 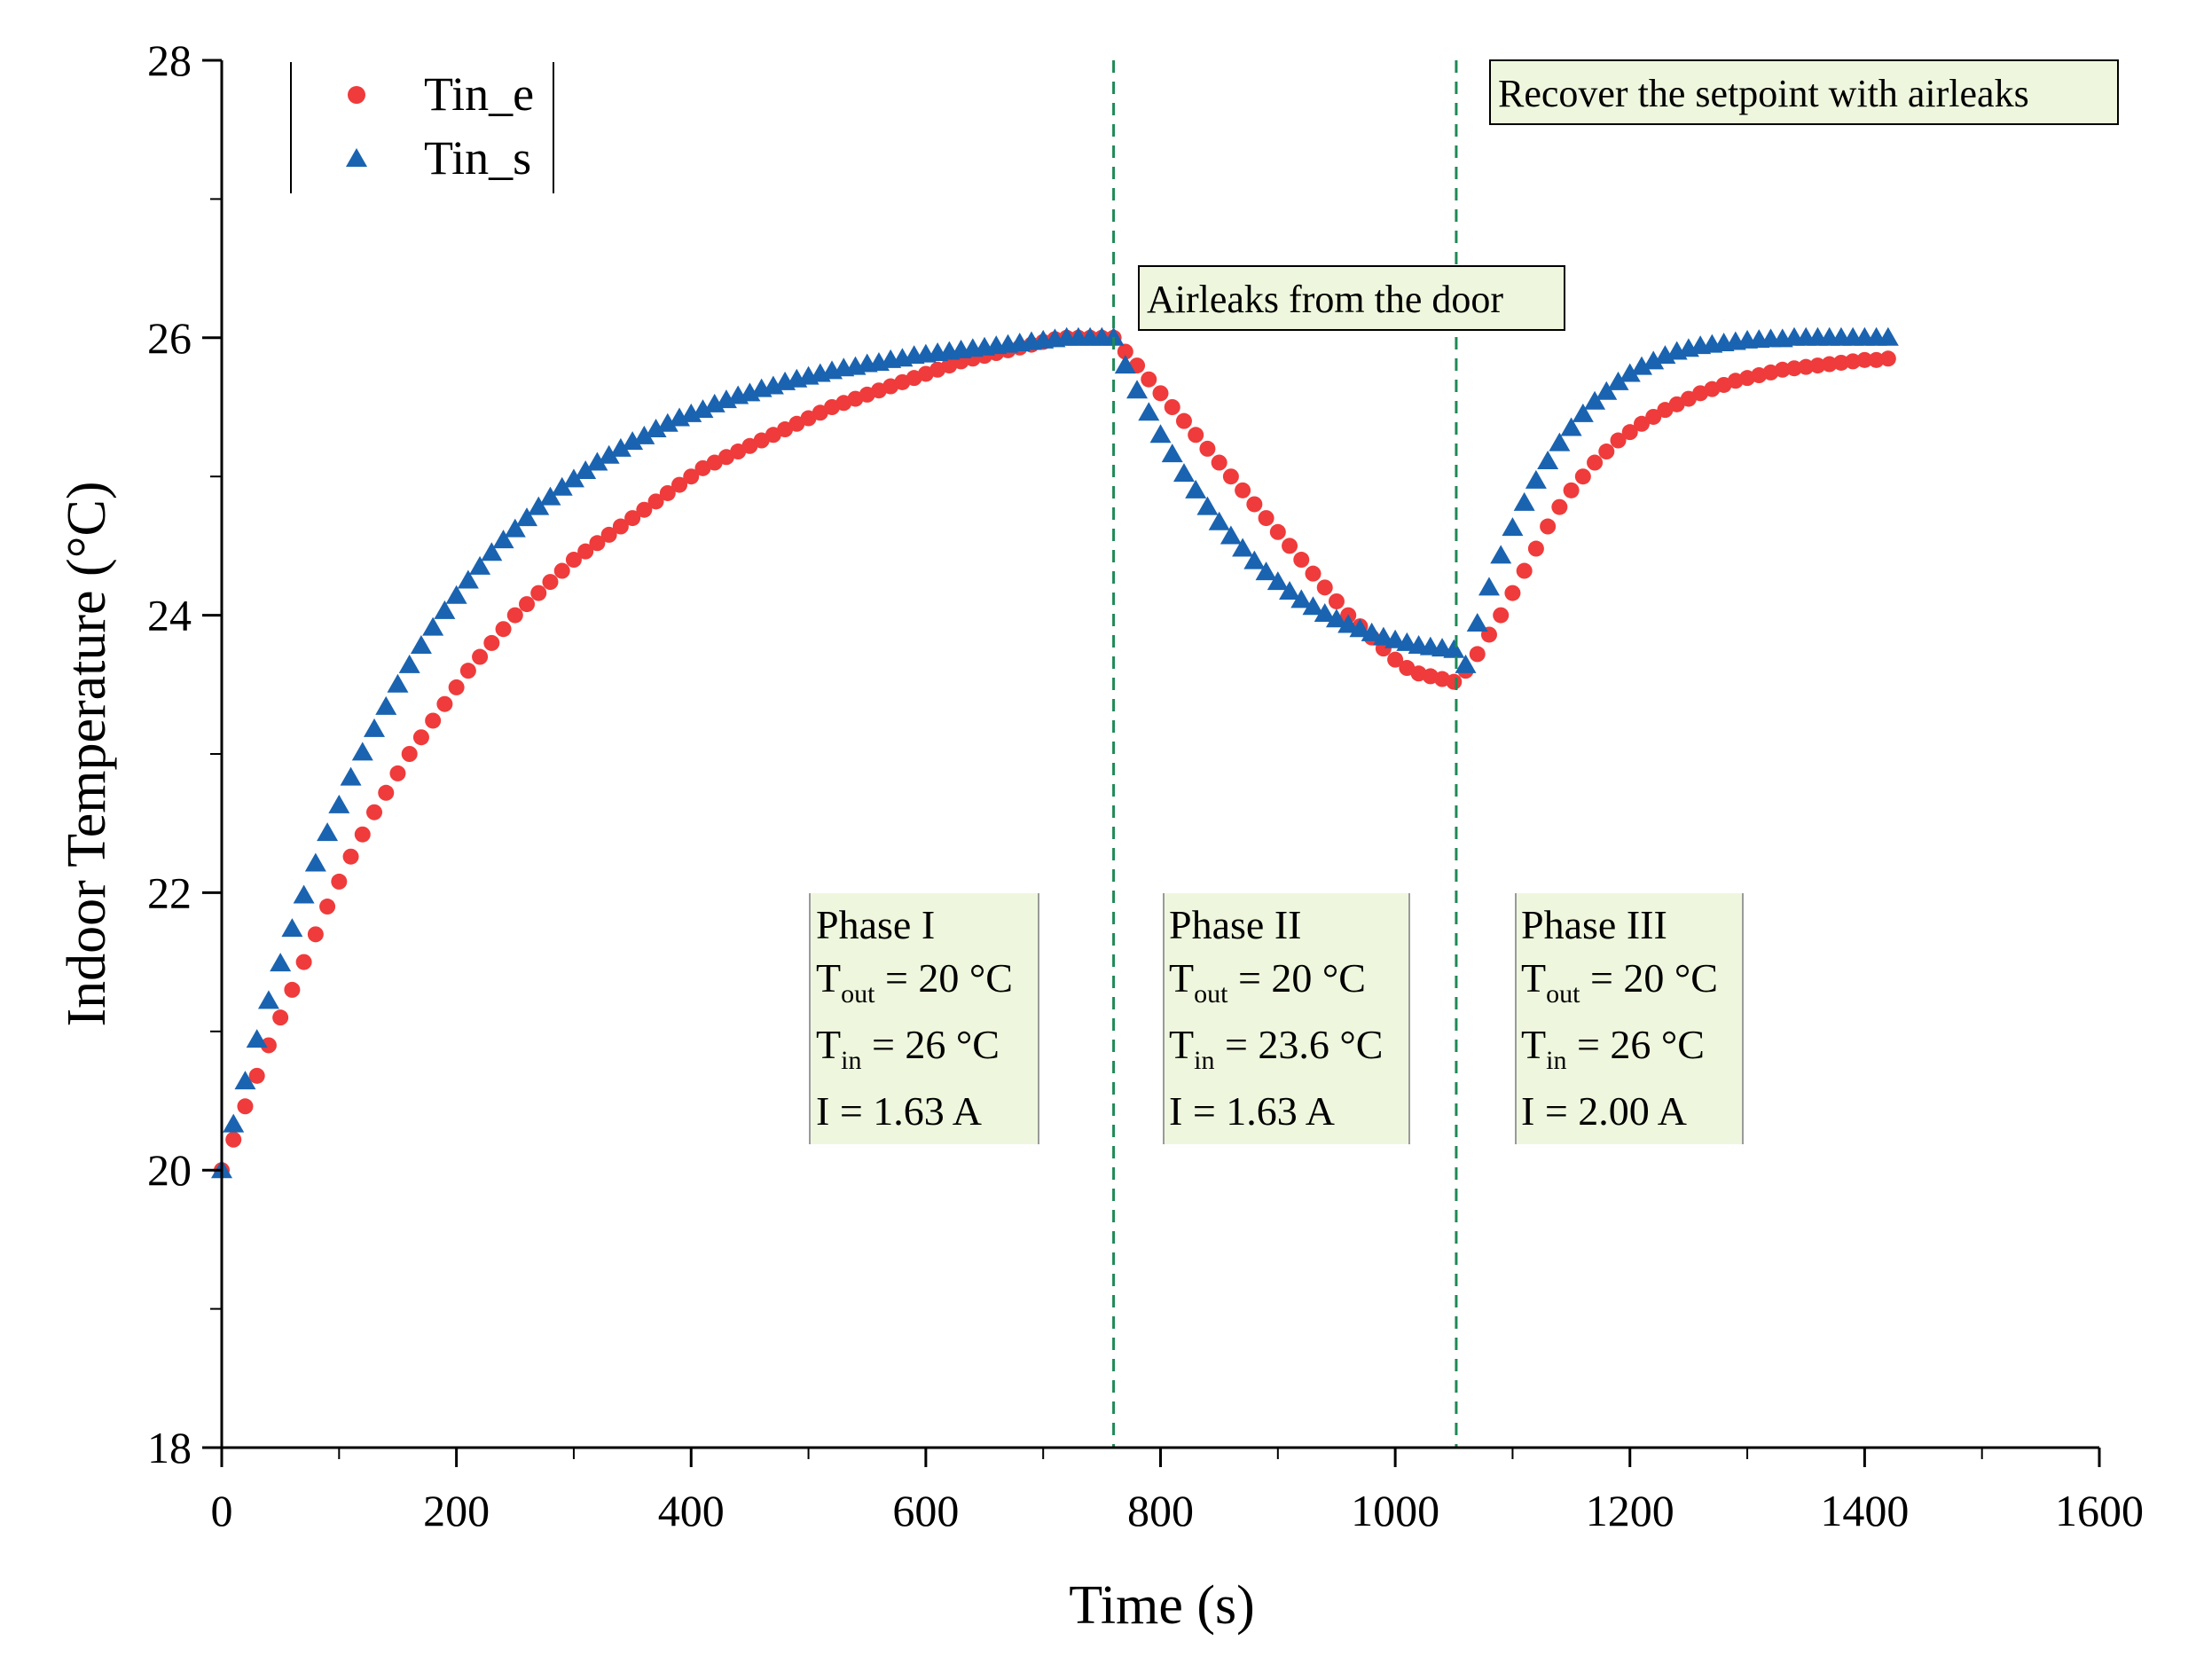 I want to click on phase-2-tin-value: = 23.6 °C, so click(x=1298, y=1044).